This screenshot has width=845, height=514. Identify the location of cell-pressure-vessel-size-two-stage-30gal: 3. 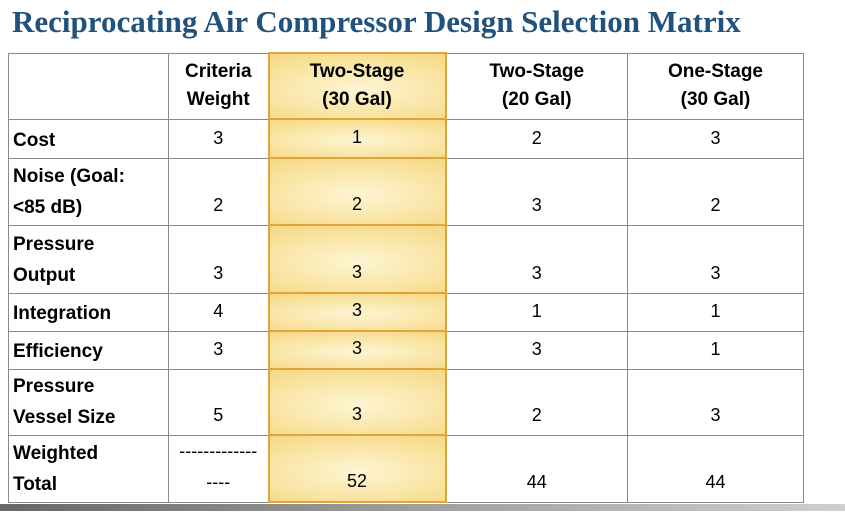
(357, 402).